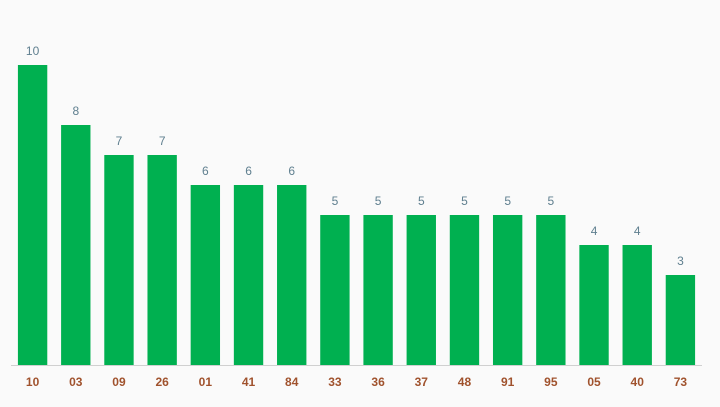 This screenshot has width=720, height=407. Describe the element at coordinates (680, 261) in the screenshot. I see `value-label: 3` at that location.